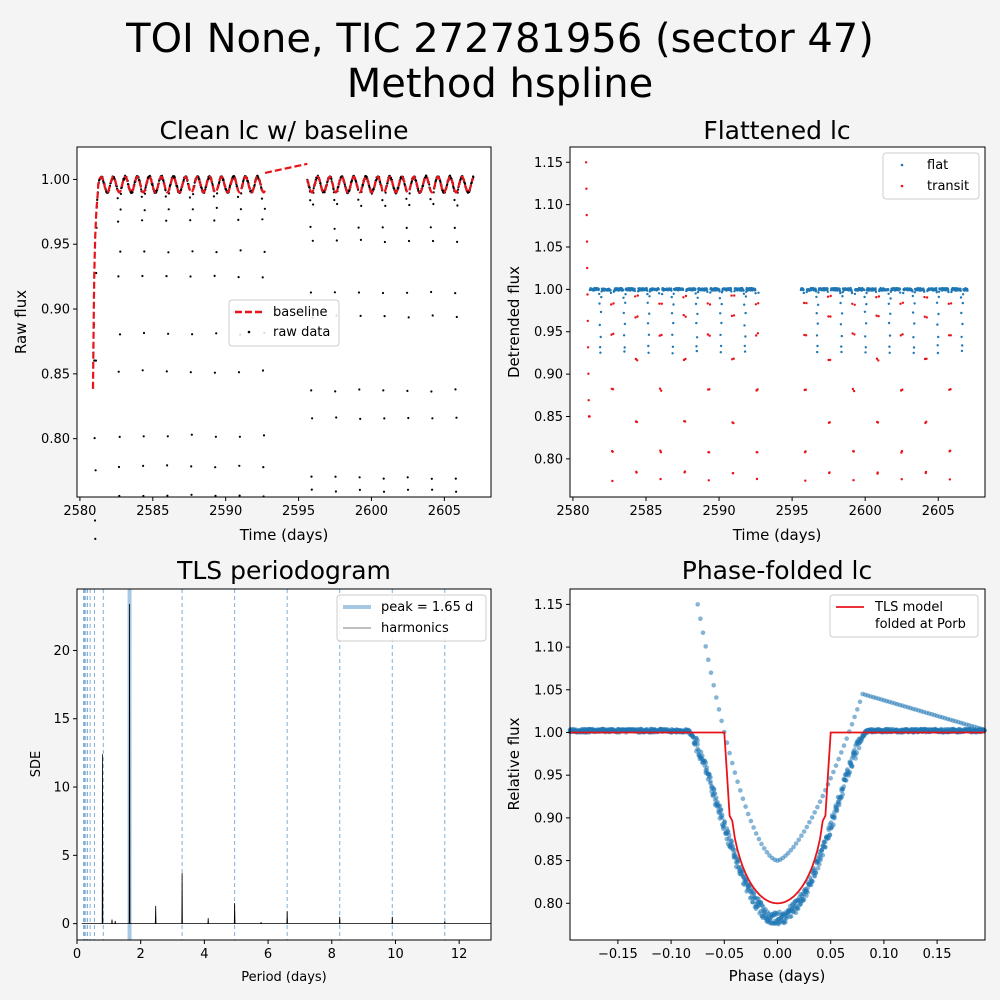 The image size is (1000, 1000). I want to click on y-tick-label: 0.85, so click(548, 861).